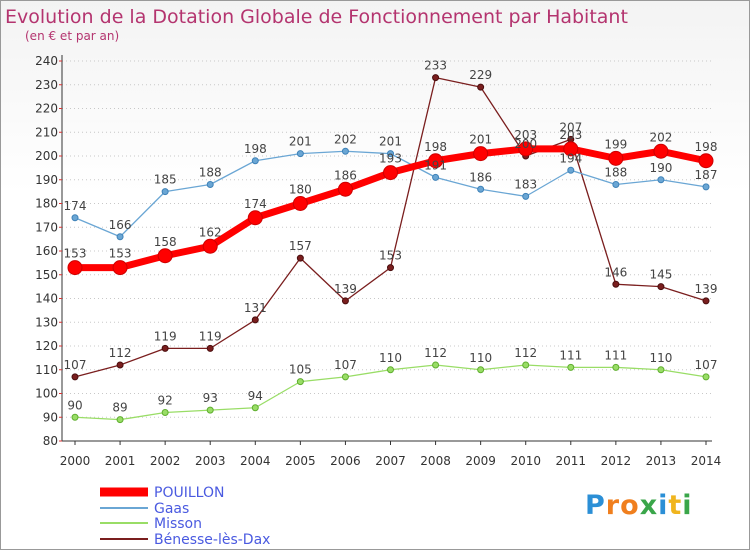 The width and height of the screenshot is (750, 550). I want to click on data-label: 188, so click(210, 173).